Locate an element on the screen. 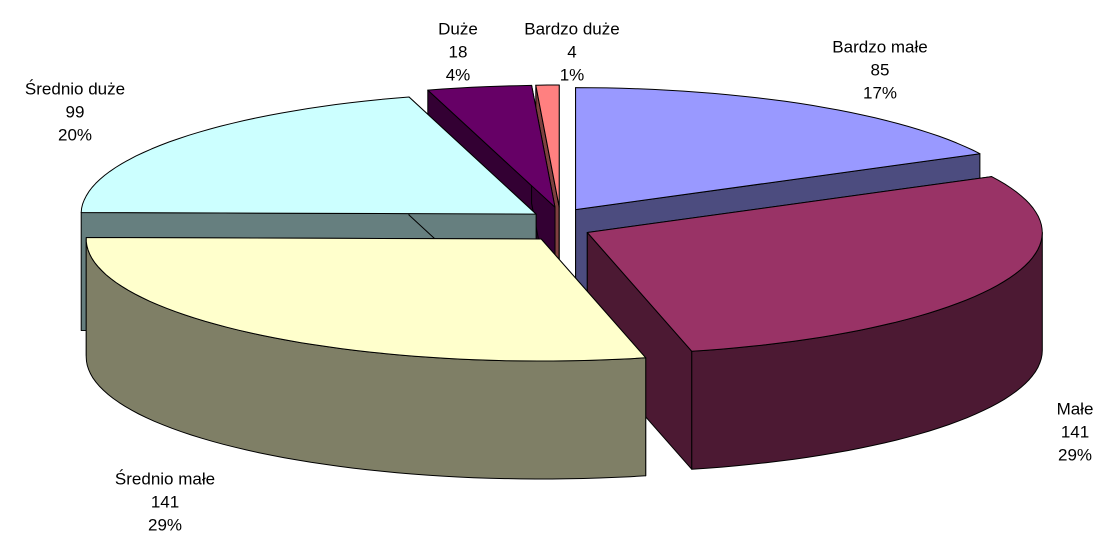 The height and width of the screenshot is (541, 1098). data-label-name: Średnio duże is located at coordinates (75, 88).